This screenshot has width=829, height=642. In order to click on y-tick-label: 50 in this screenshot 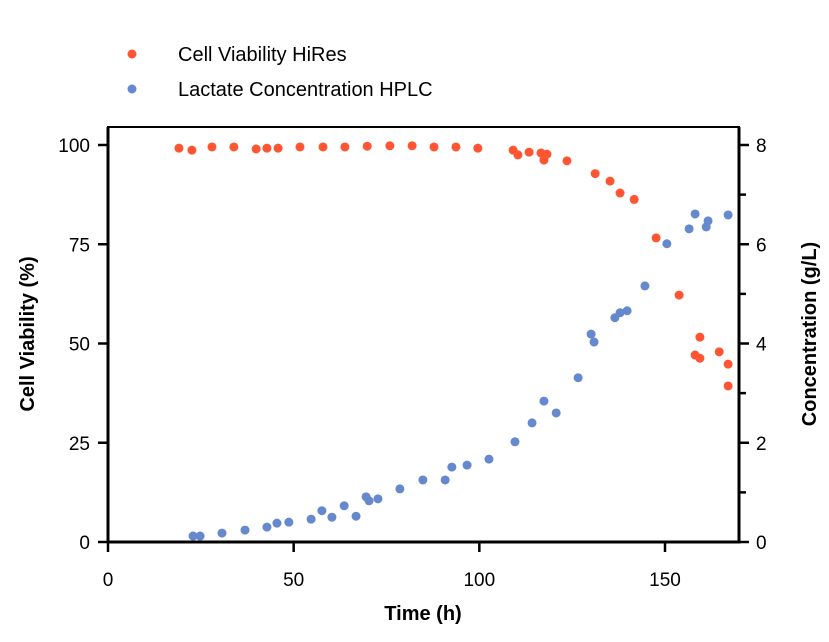, I will do `click(79, 345)`.